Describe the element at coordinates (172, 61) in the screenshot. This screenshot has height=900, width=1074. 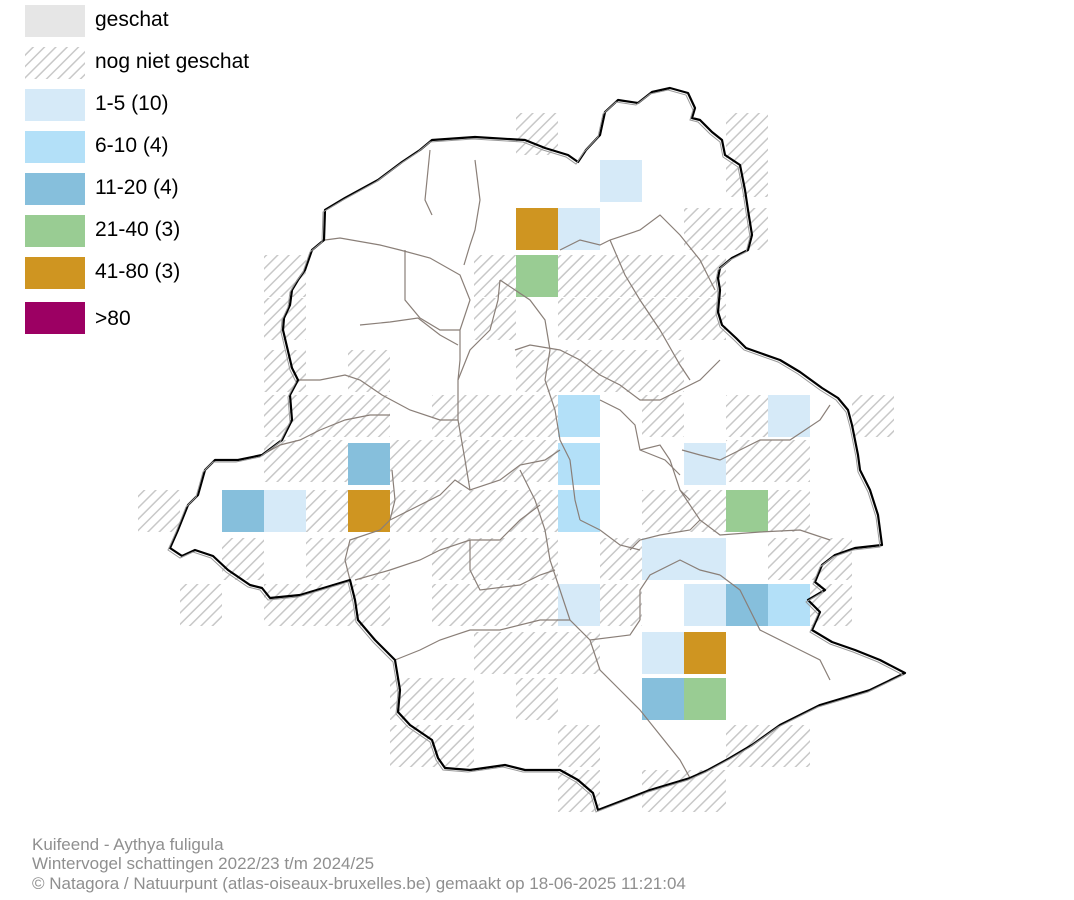
I see `legend-label-not-estimated: nog niet geschat` at that location.